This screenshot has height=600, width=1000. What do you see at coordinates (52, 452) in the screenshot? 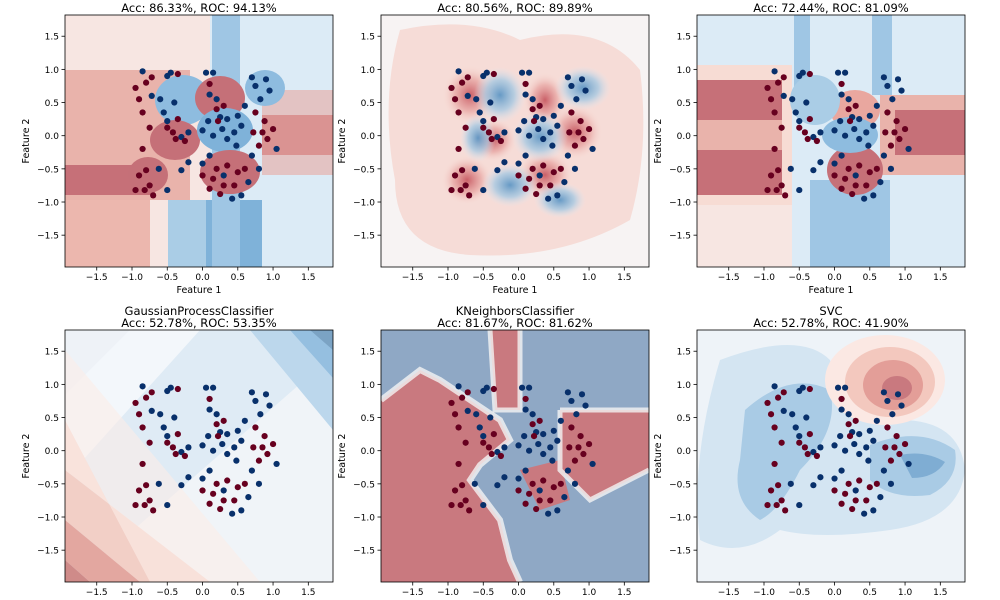
I see `y-tick-label: 0.0` at bounding box center [52, 452].